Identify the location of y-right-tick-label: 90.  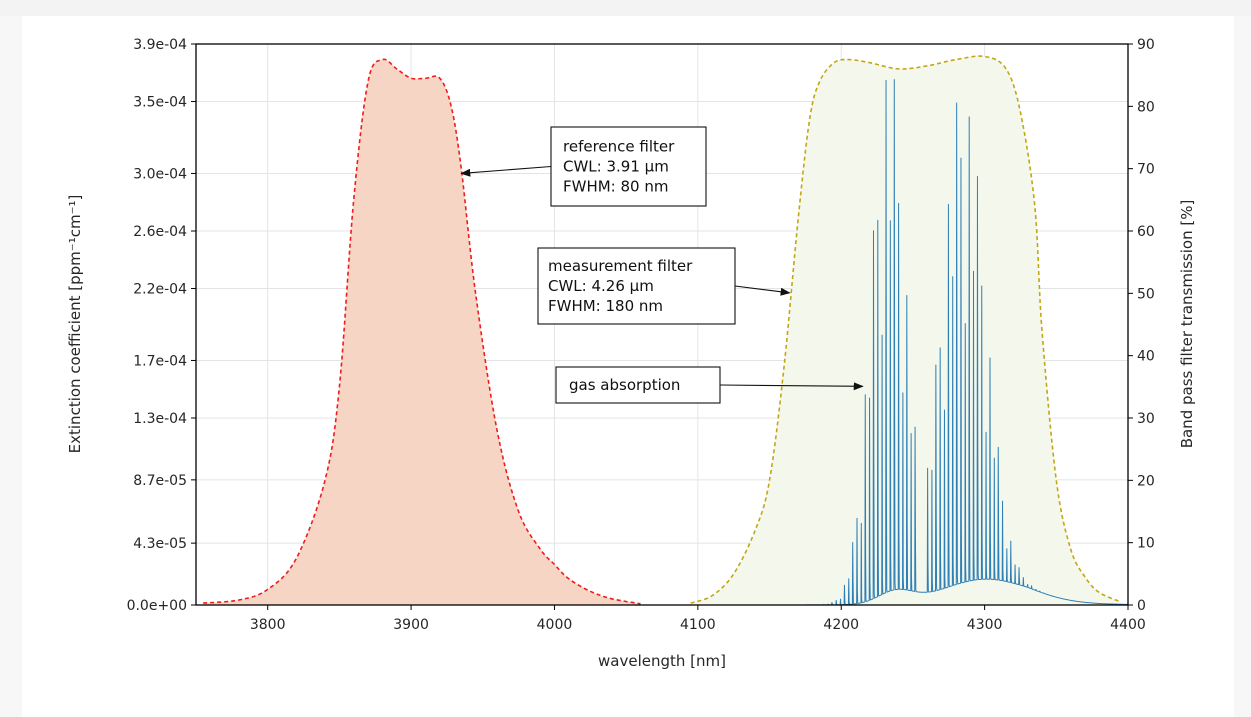
(1146, 45).